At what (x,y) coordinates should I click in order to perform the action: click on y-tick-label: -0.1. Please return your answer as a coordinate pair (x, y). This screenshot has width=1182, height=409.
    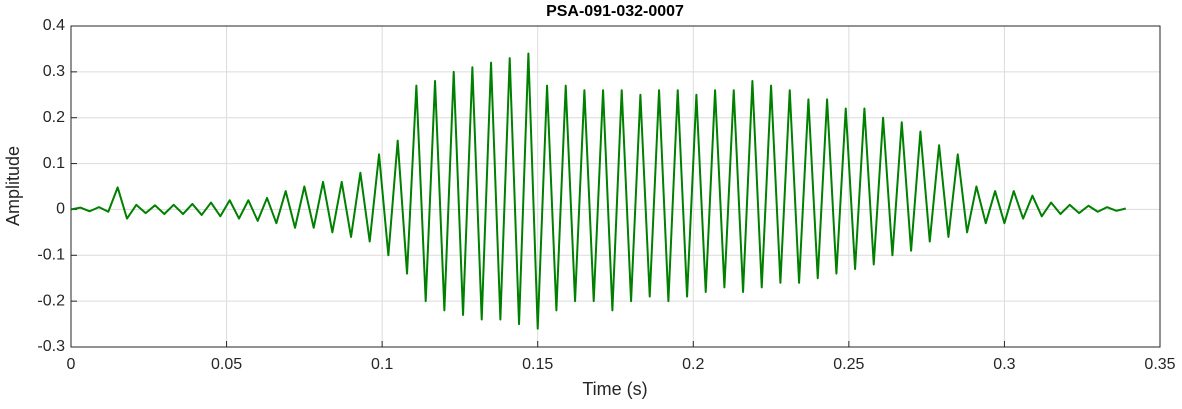
    Looking at the image, I should click on (51, 255).